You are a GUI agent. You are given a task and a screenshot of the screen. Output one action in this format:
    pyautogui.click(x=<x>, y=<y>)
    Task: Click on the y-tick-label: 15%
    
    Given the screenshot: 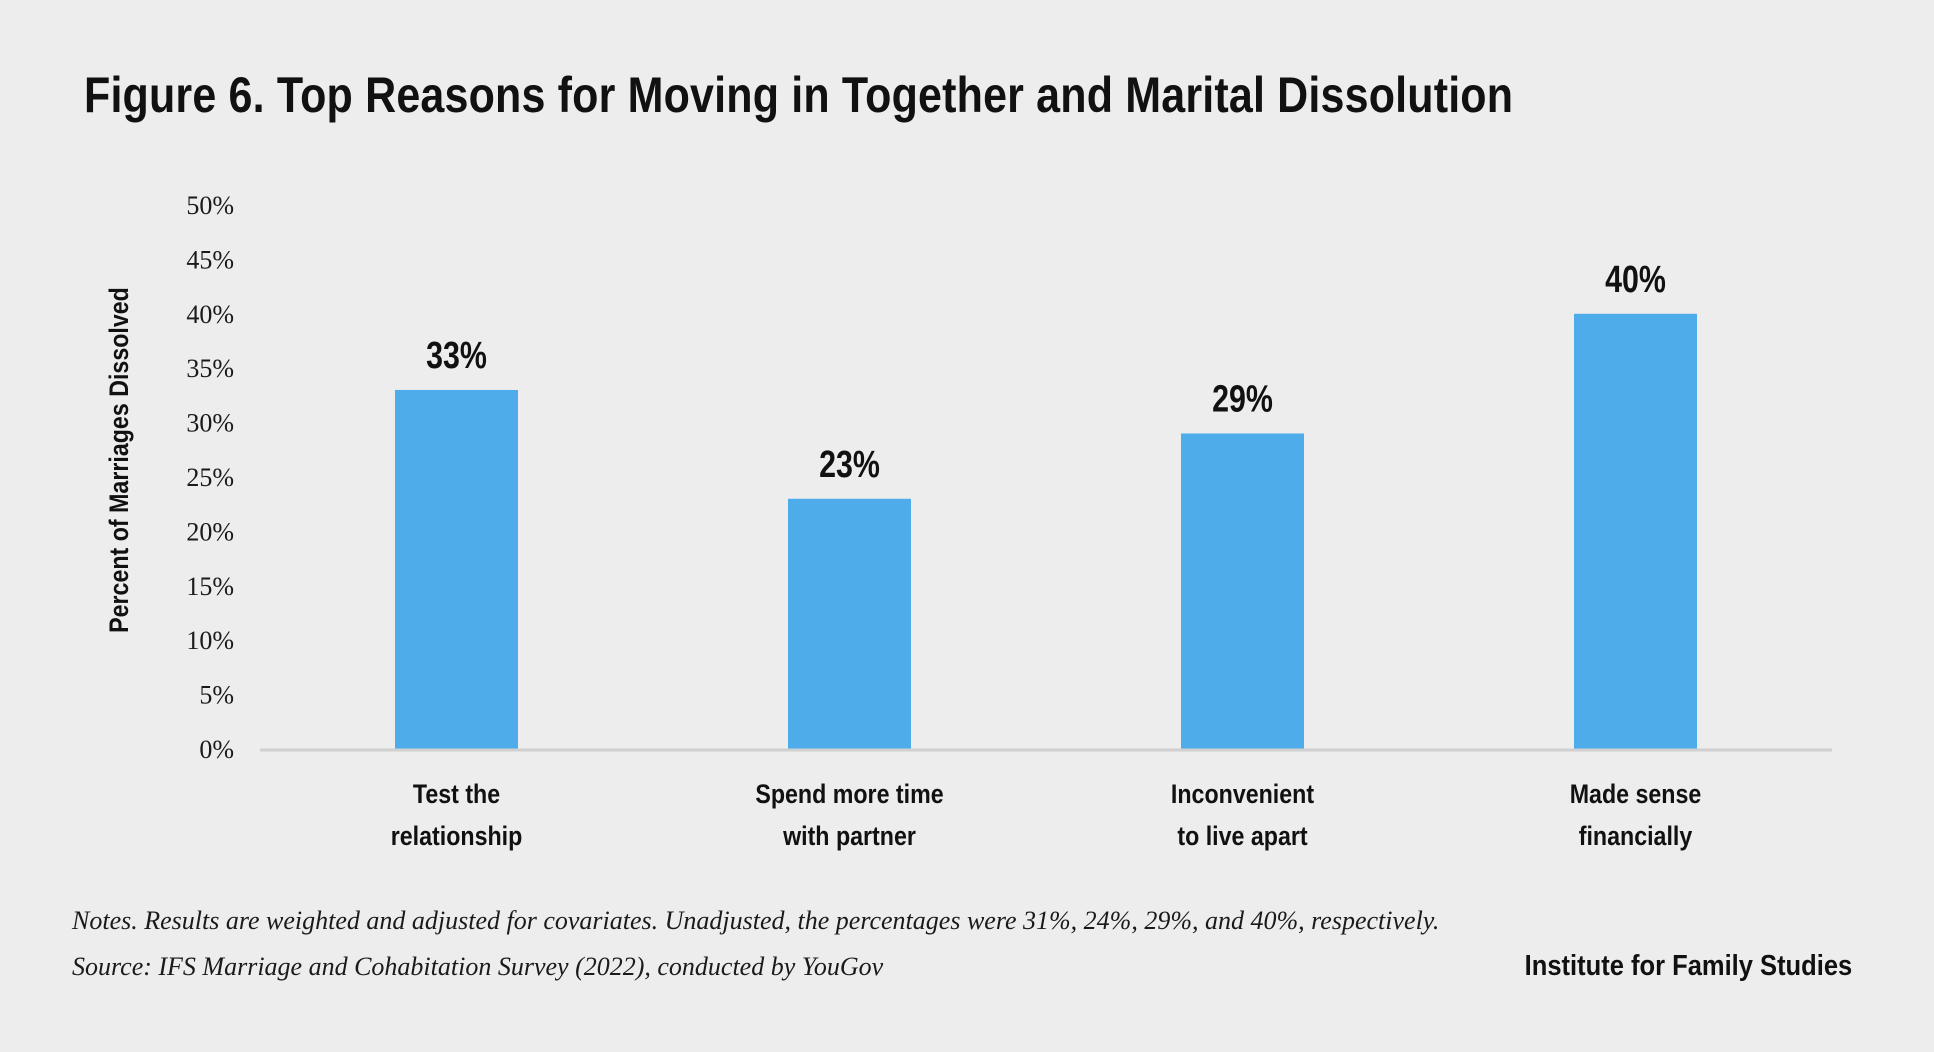 What is the action you would take?
    pyautogui.click(x=210, y=586)
    